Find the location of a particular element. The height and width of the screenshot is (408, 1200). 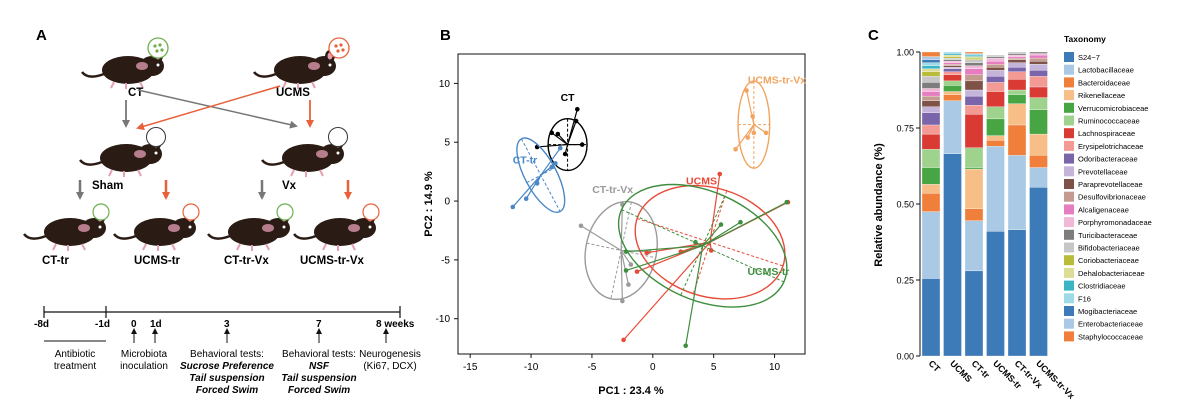

x-tick-label: 5 is located at coordinates (714, 367).